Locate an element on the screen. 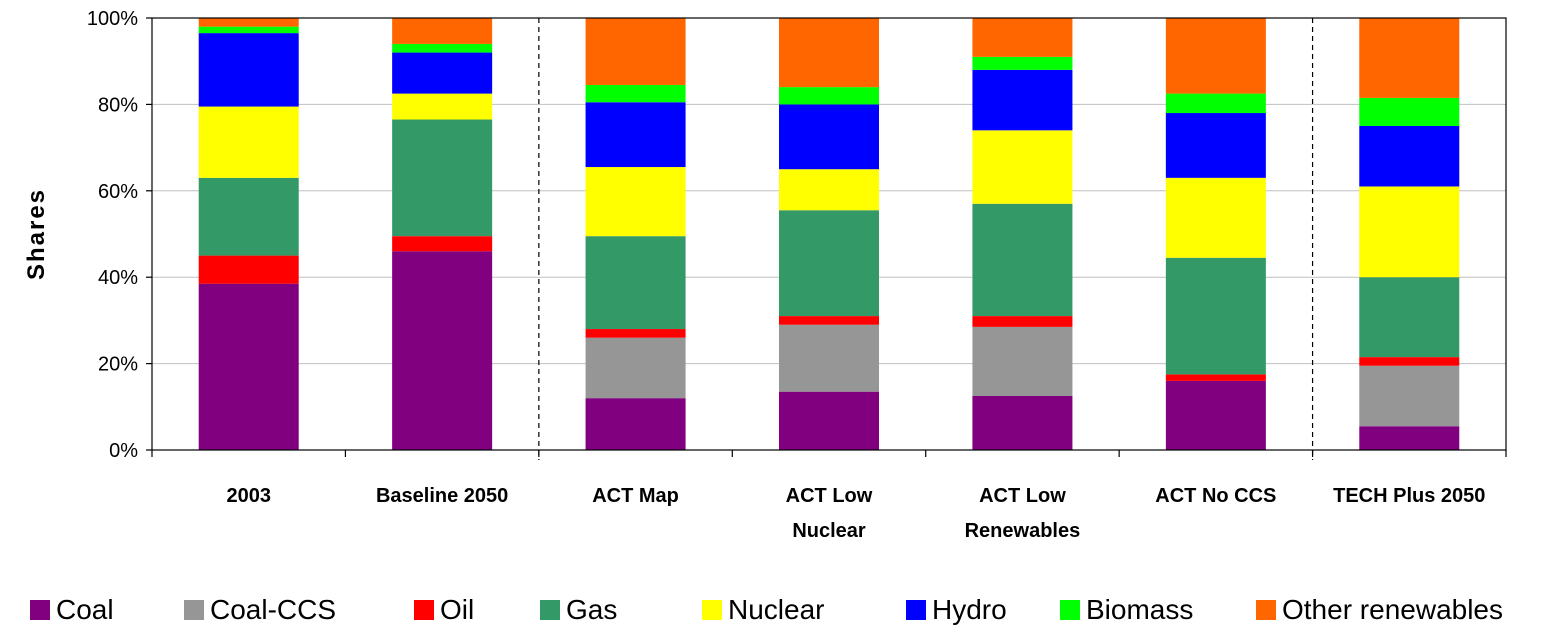 The width and height of the screenshot is (1549, 634). y-tick-label: 80% is located at coordinates (118, 105).